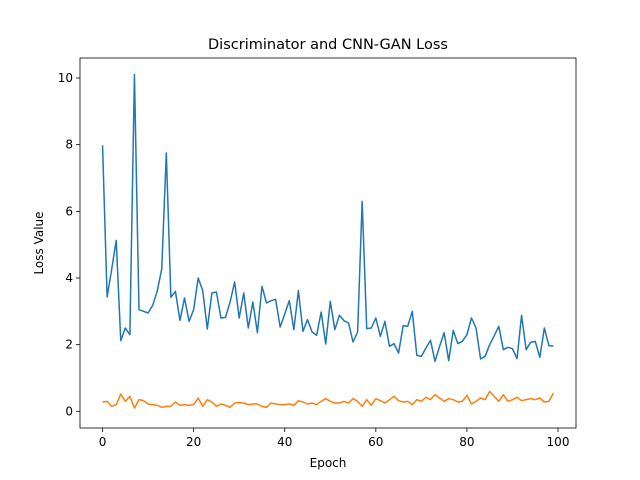 The image size is (640, 480). What do you see at coordinates (69, 345) in the screenshot?
I see `y-tick-label: 2` at bounding box center [69, 345].